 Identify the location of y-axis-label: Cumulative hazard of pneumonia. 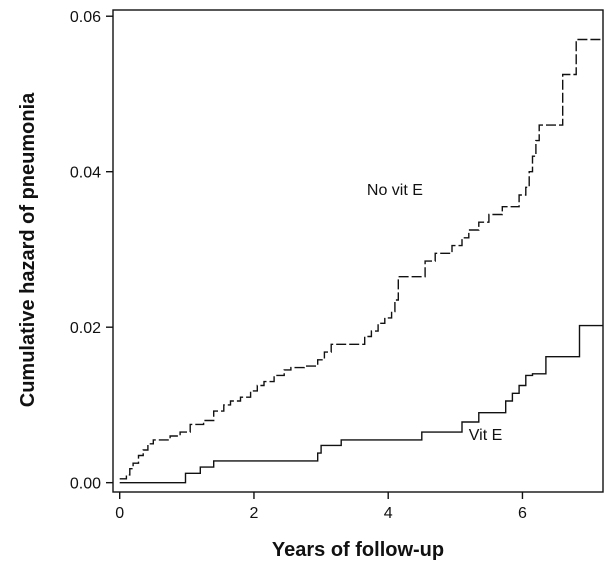
(28, 249).